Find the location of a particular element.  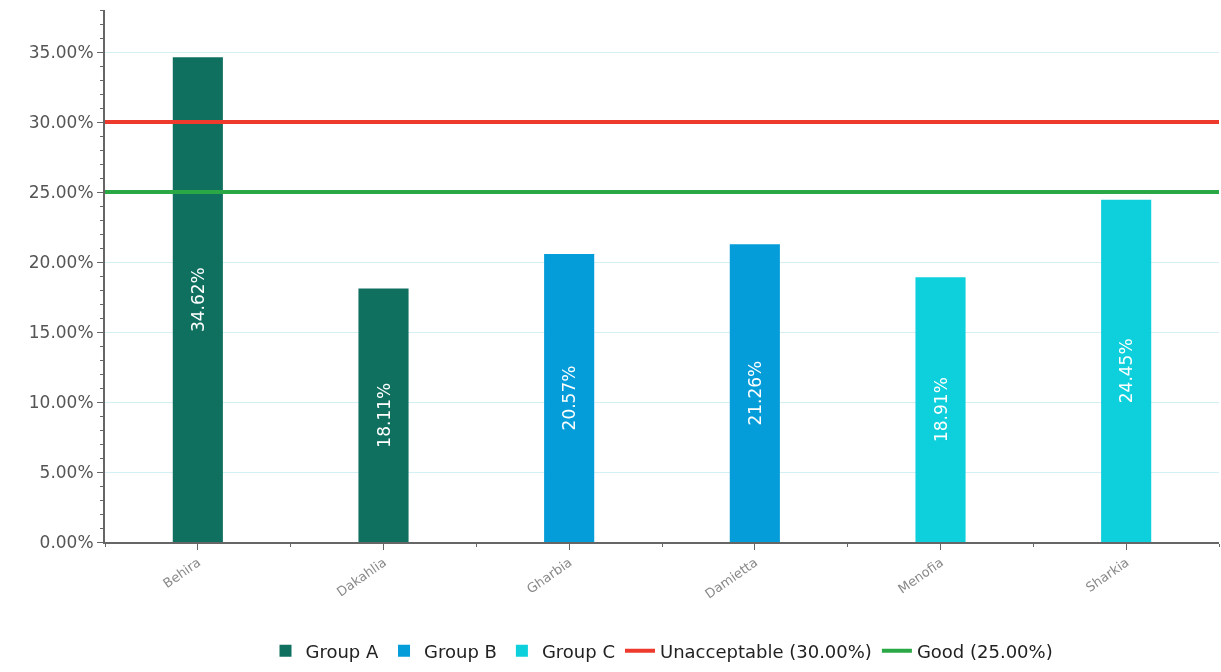

legend-label: Unacceptable (30.00%) is located at coordinates (765, 651).